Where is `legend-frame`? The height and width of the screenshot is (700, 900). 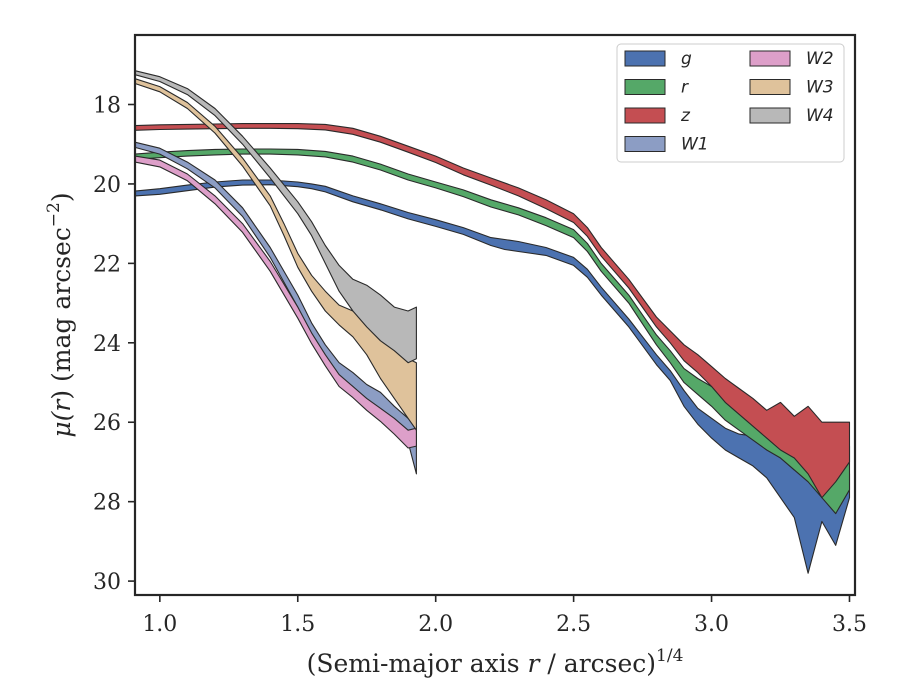 legend-frame is located at coordinates (730, 103).